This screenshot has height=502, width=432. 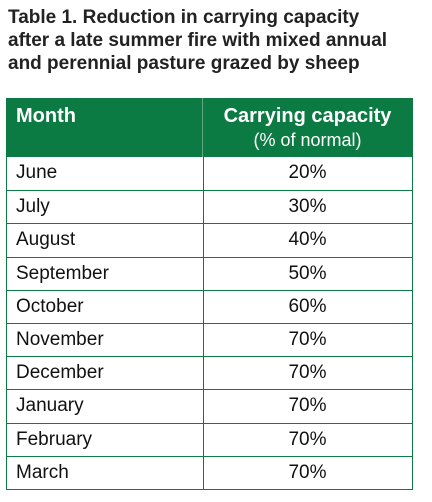 What do you see at coordinates (46, 240) in the screenshot?
I see `month-cell: August` at bounding box center [46, 240].